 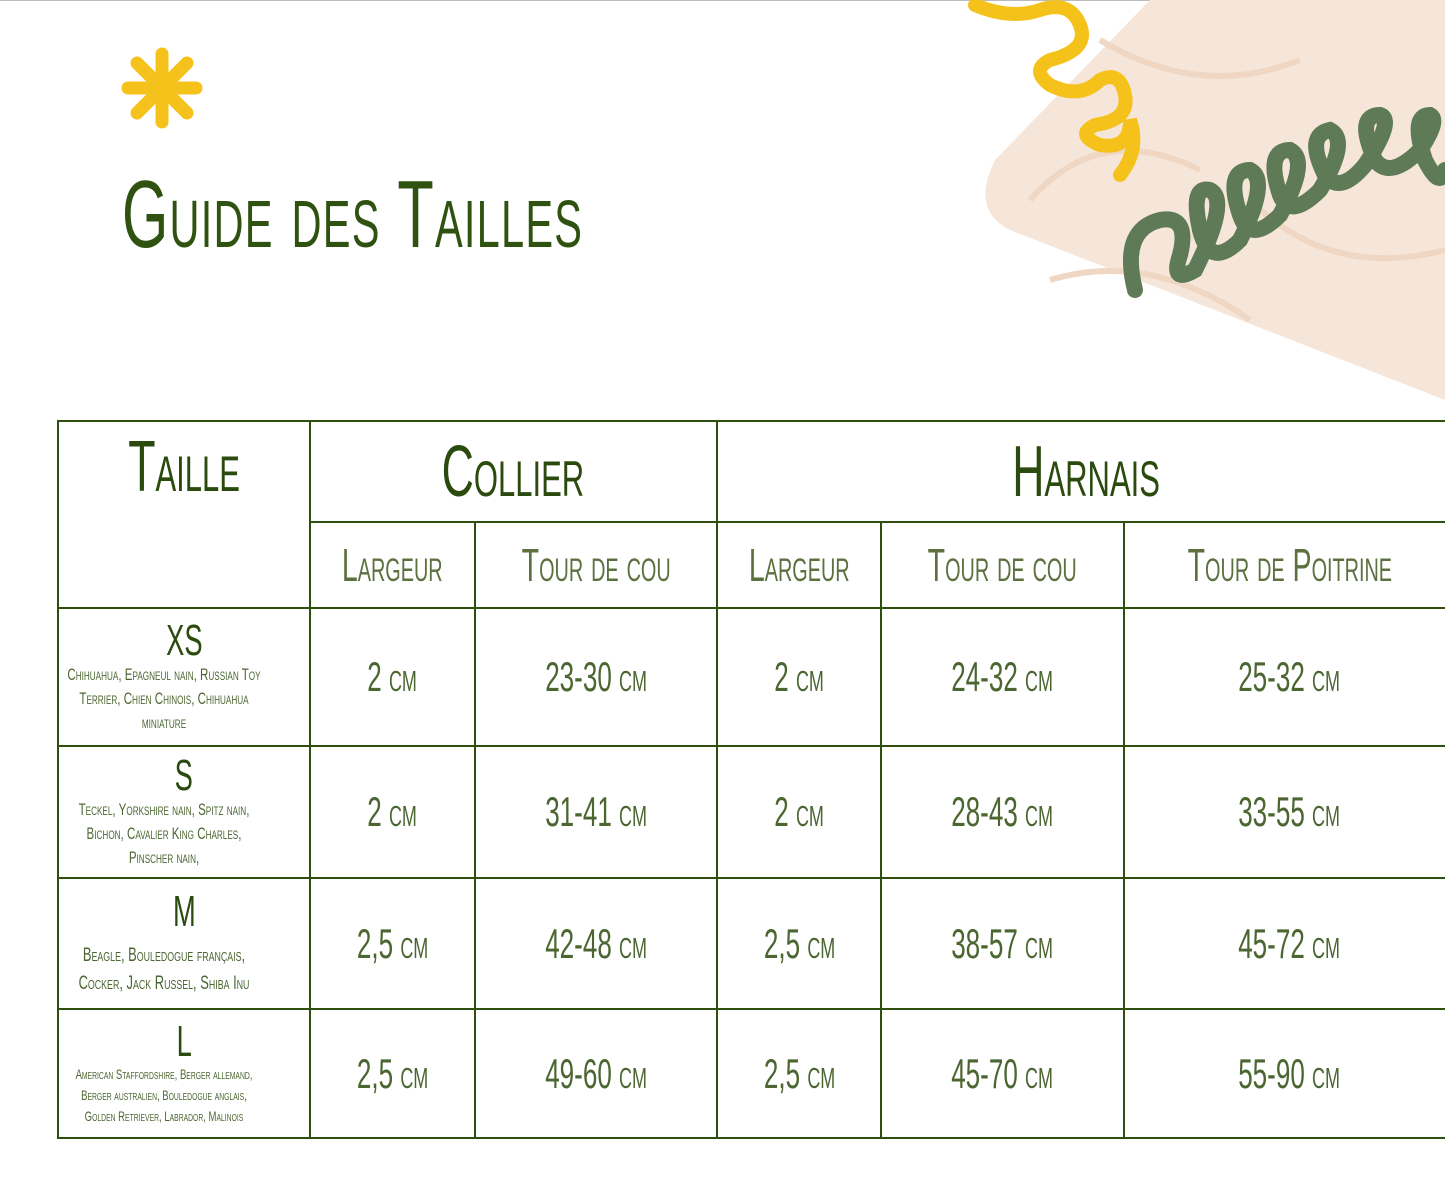 What do you see at coordinates (1283, 1073) in the screenshot?
I see `value-cell: 55-90 cm` at bounding box center [1283, 1073].